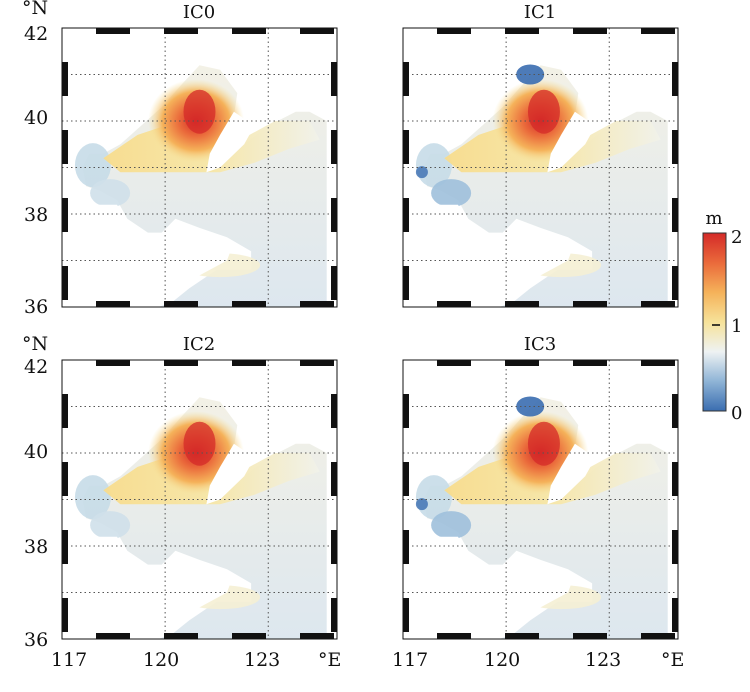  I want to click on west-tip-low, so click(421, 172).